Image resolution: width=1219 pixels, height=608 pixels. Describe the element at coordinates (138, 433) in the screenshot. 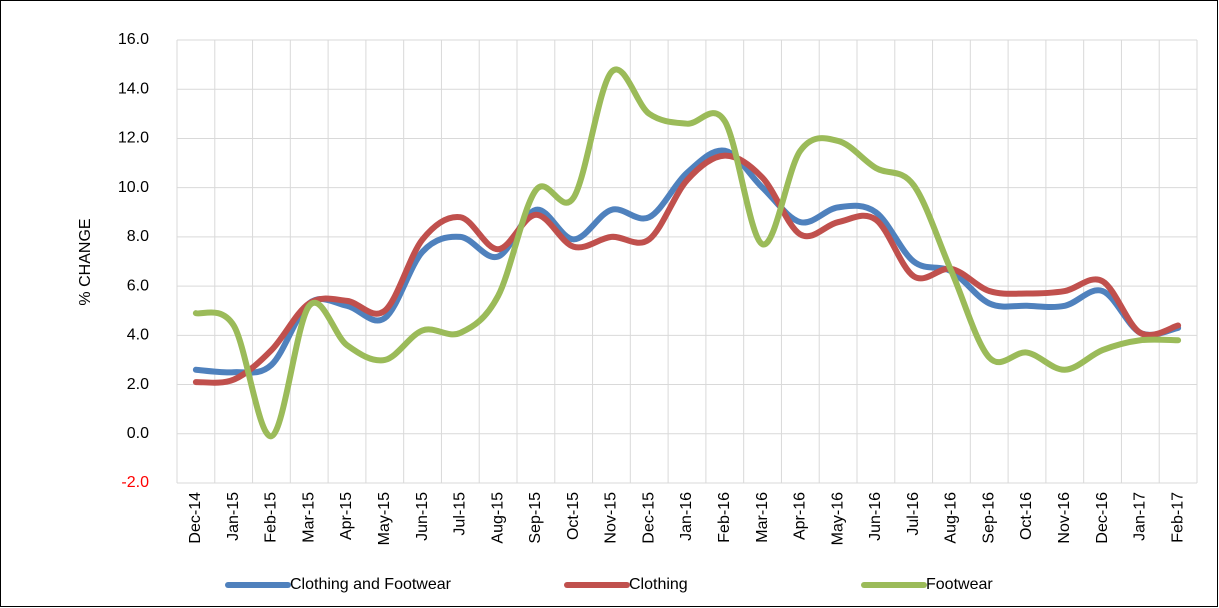

I see `y-tick-label: 0.0` at that location.